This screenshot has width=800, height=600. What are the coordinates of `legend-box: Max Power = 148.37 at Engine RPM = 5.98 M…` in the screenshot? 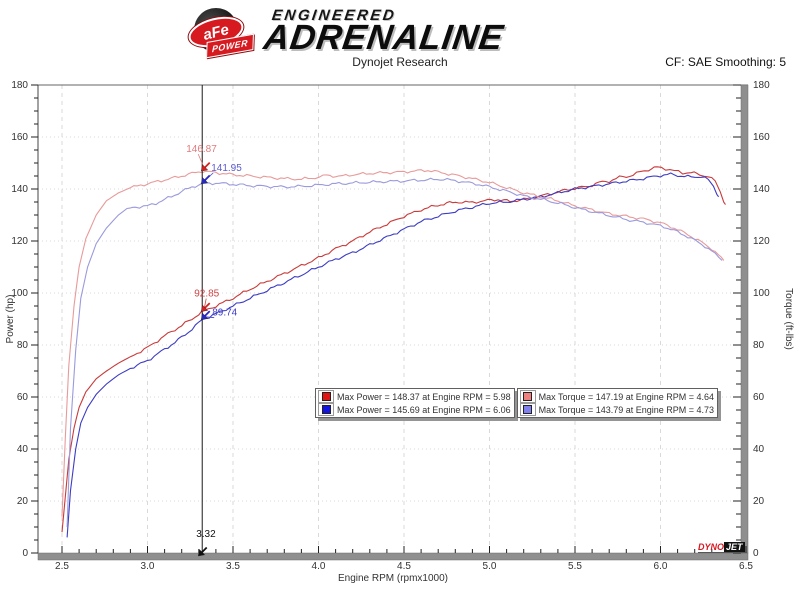 It's located at (517, 403).